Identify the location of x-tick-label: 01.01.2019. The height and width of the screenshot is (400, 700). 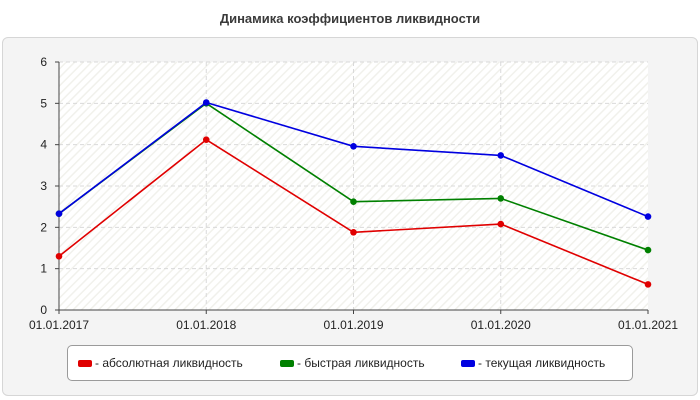
(353, 325).